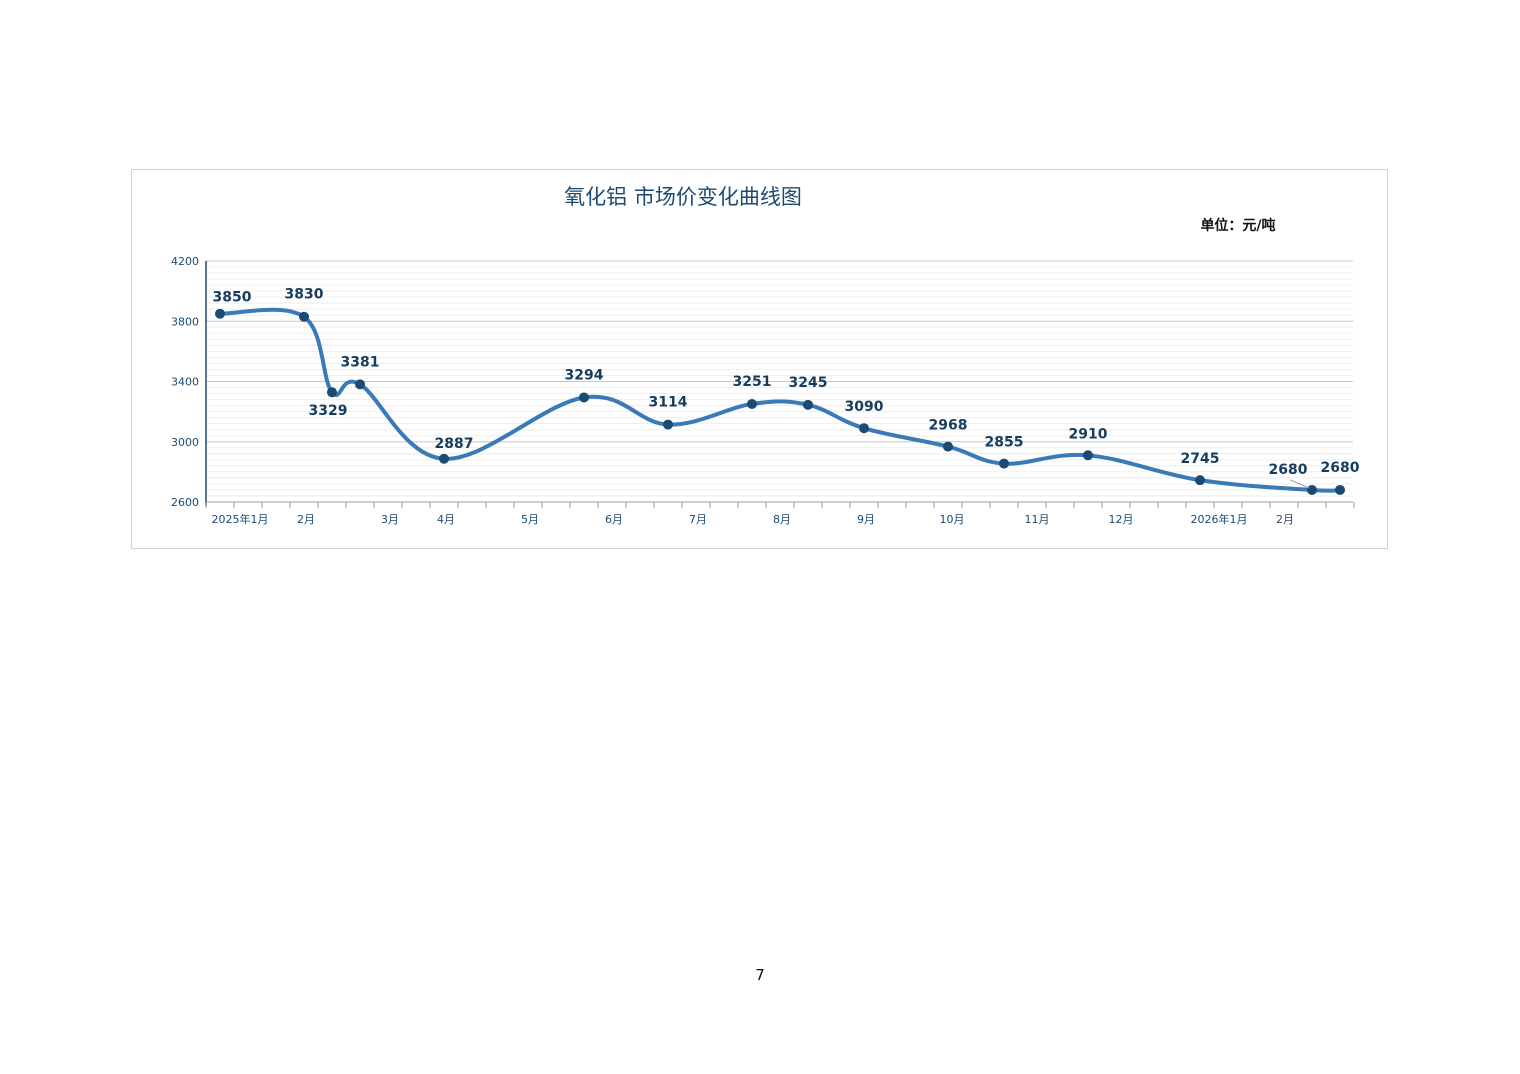 The width and height of the screenshot is (1520, 1074). I want to click on price-series-line, so click(780, 400).